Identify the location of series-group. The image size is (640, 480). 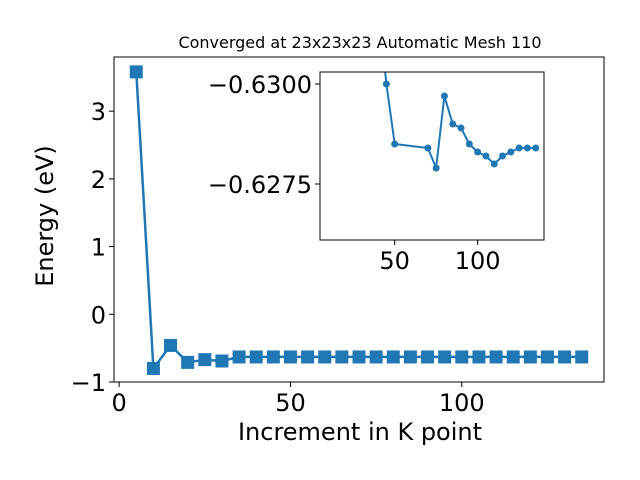
(461, 122).